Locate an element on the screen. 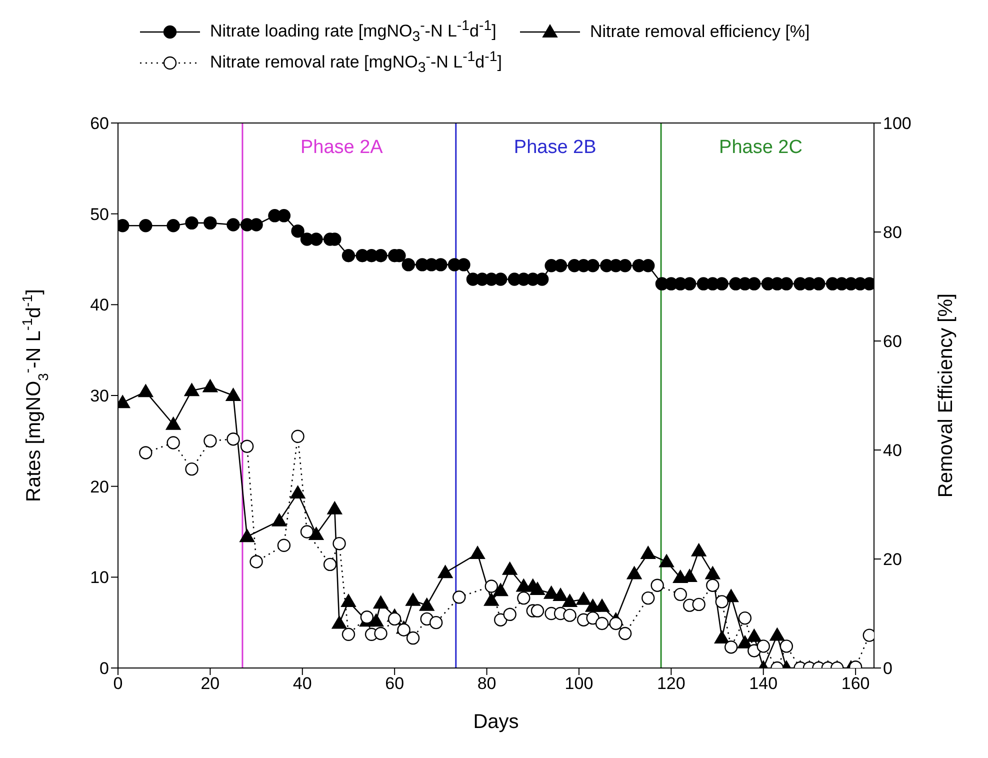 The width and height of the screenshot is (988, 758). x-tick-label: 120 is located at coordinates (671, 684).